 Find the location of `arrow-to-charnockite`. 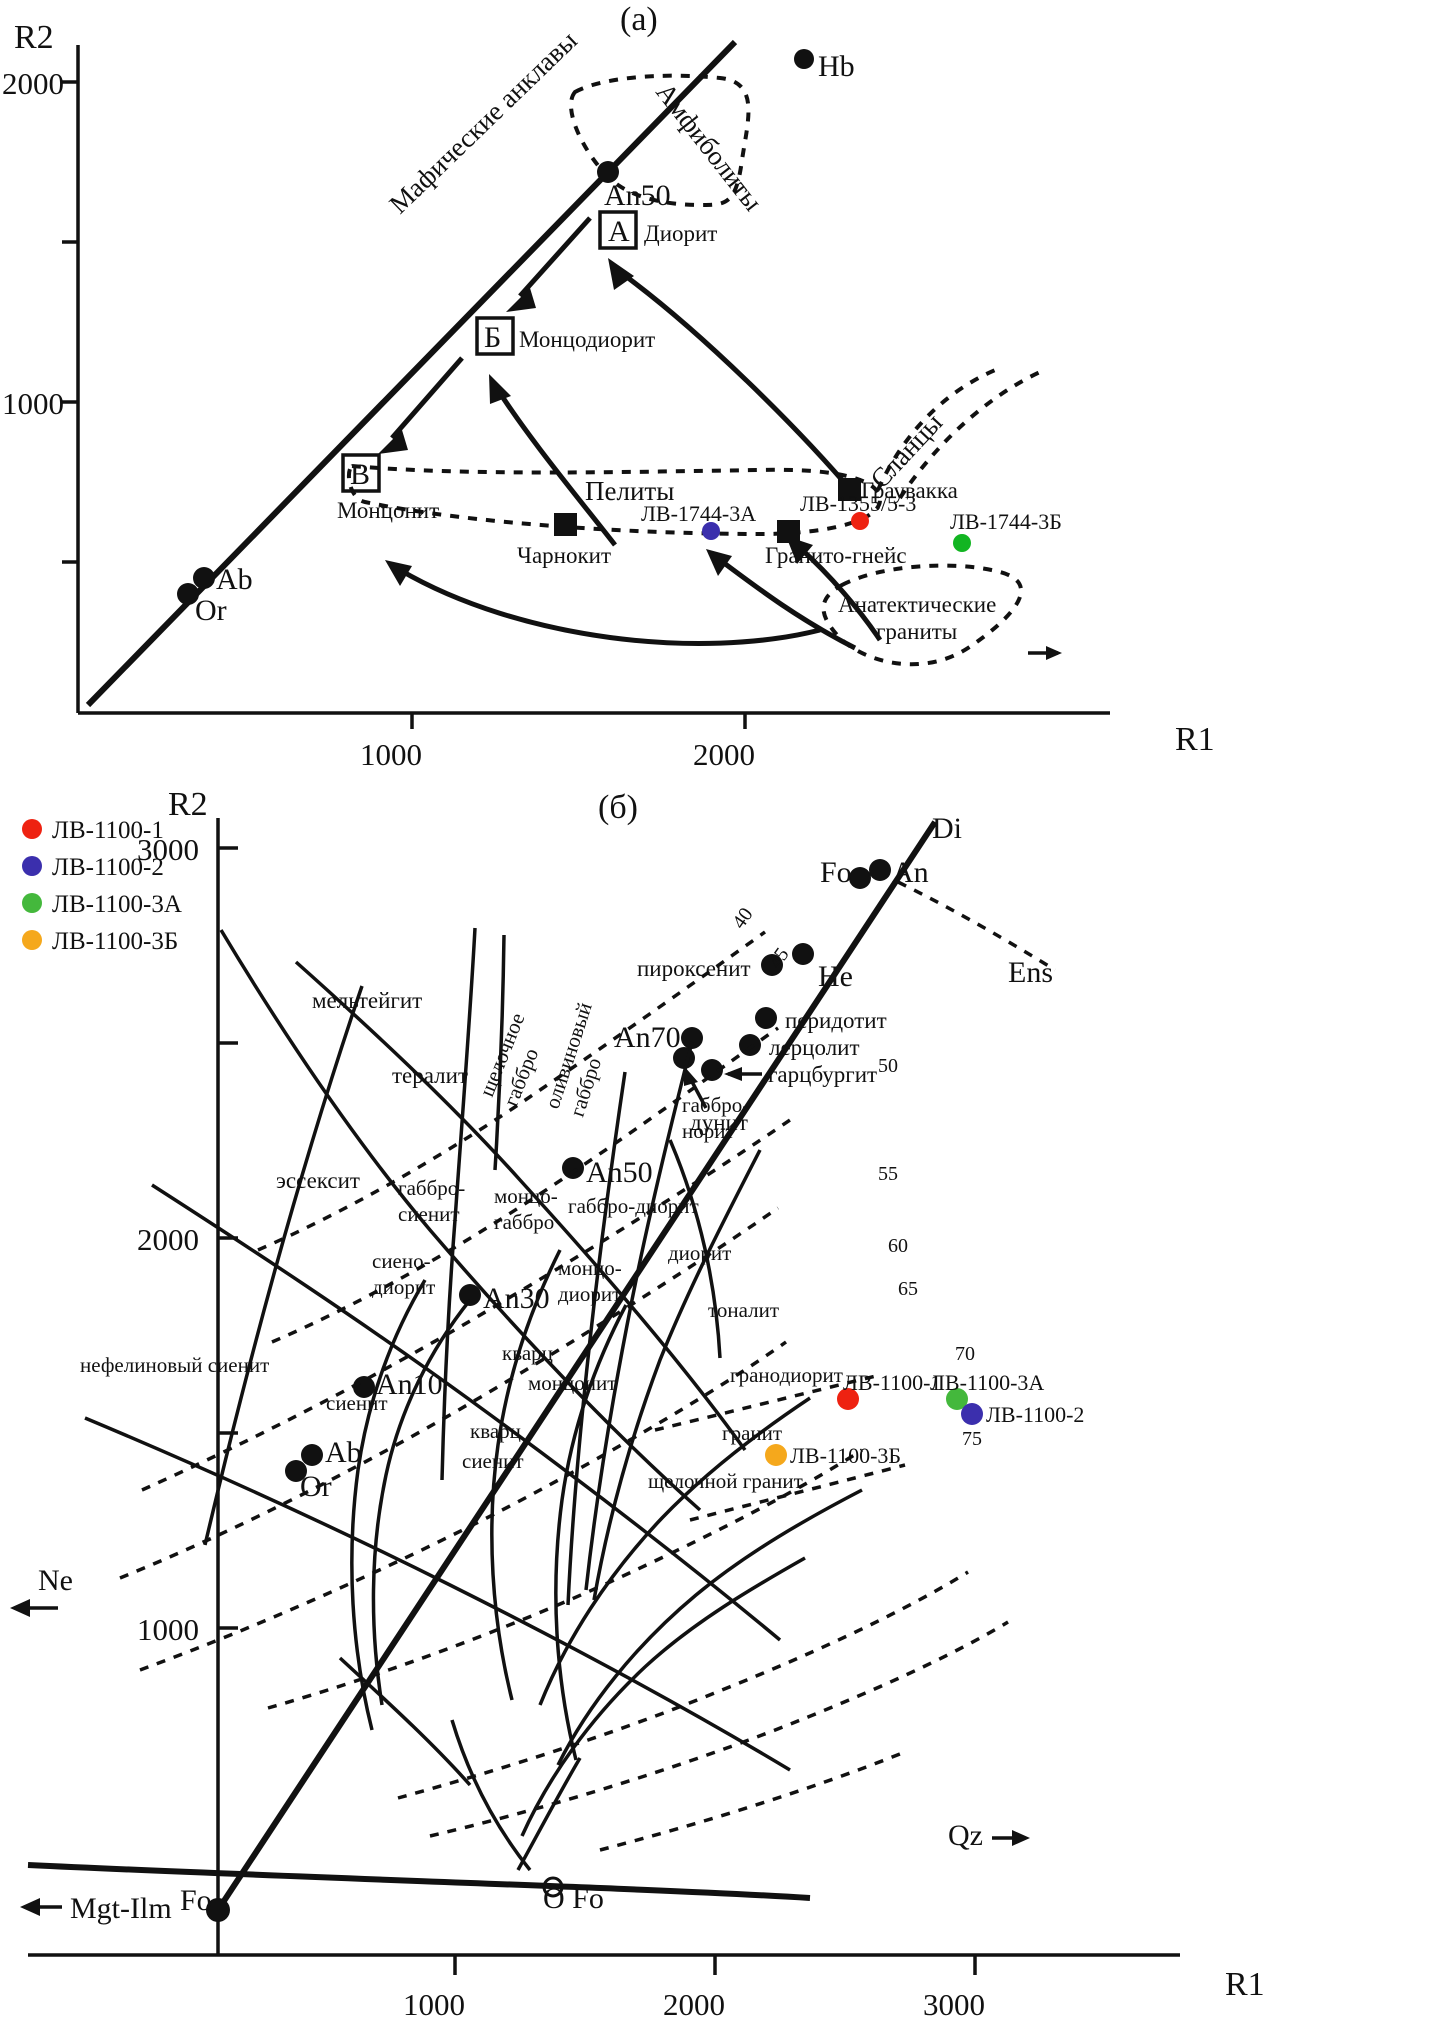

arrow-to-charnockite is located at coordinates (781, 600).